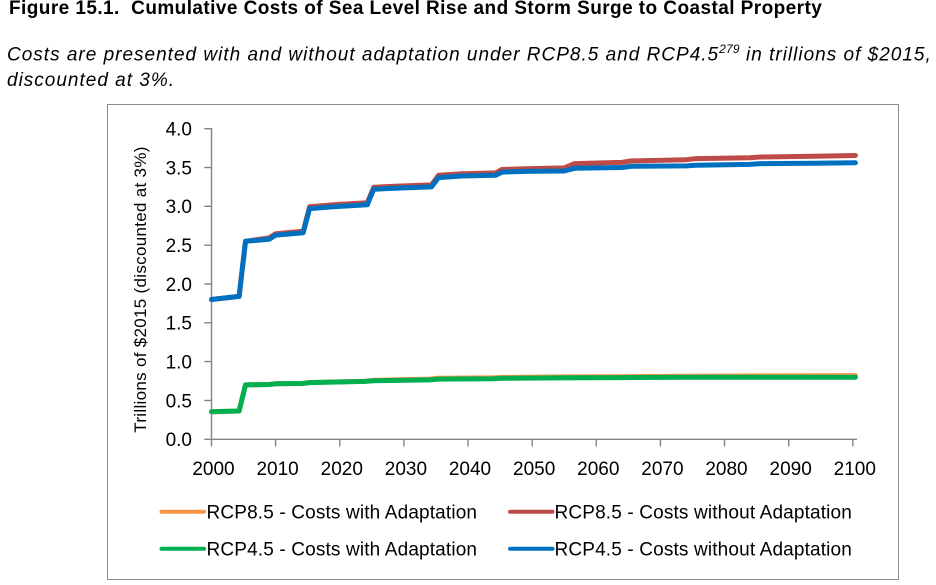  What do you see at coordinates (662, 469) in the screenshot?
I see `svg-text: 2070` at bounding box center [662, 469].